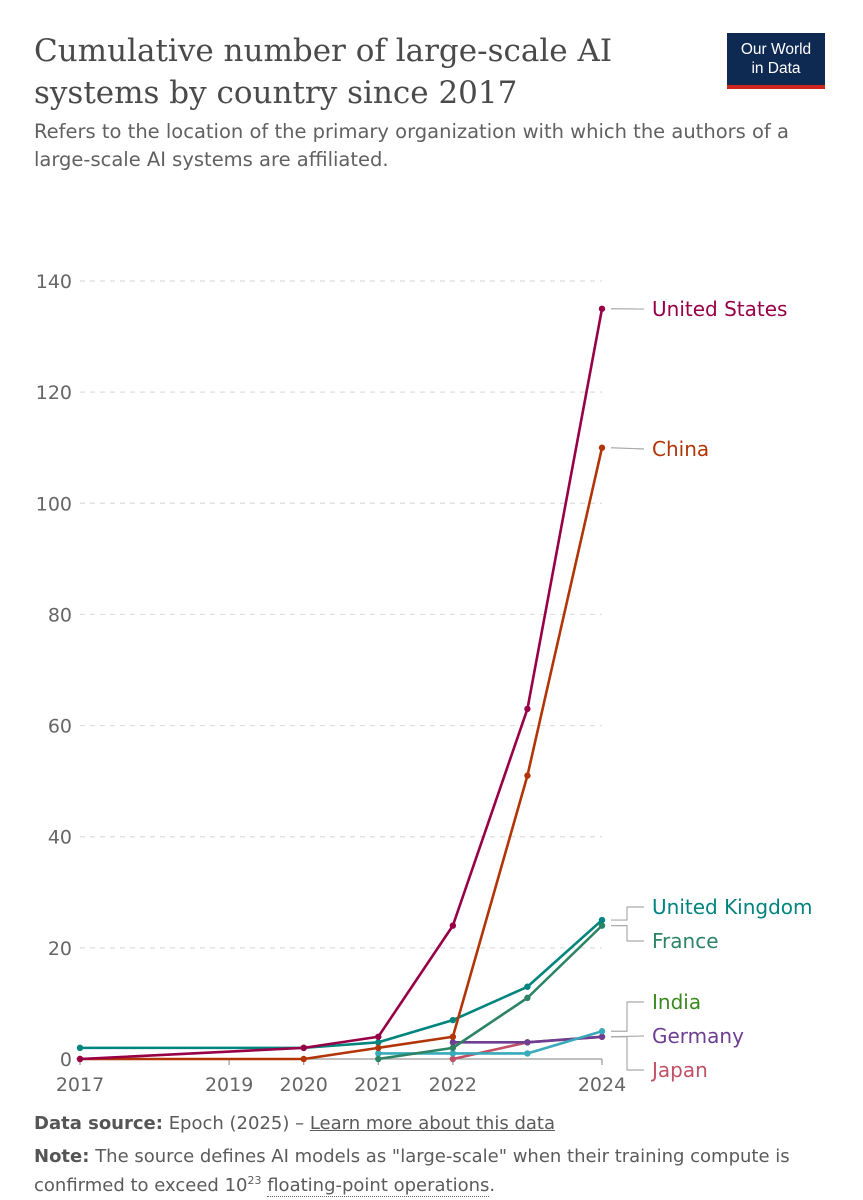 The height and width of the screenshot is (1200, 863). Describe the element at coordinates (62, 1156) in the screenshot. I see `note-label: Note:` at that location.